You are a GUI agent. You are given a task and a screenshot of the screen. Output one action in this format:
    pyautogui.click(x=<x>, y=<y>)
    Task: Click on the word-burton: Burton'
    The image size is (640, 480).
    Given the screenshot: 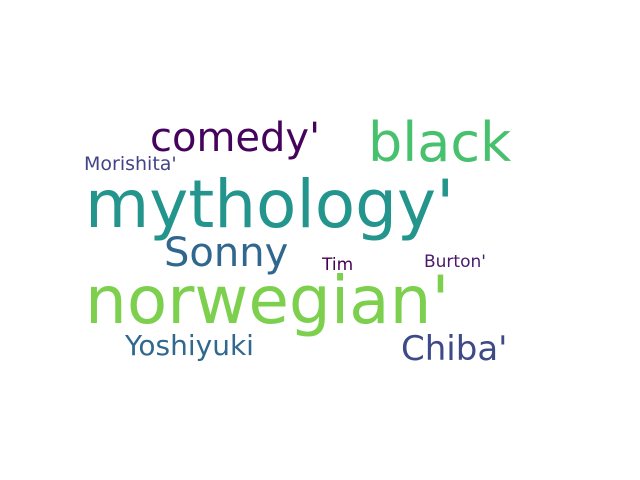 What is the action you would take?
    pyautogui.click(x=455, y=262)
    